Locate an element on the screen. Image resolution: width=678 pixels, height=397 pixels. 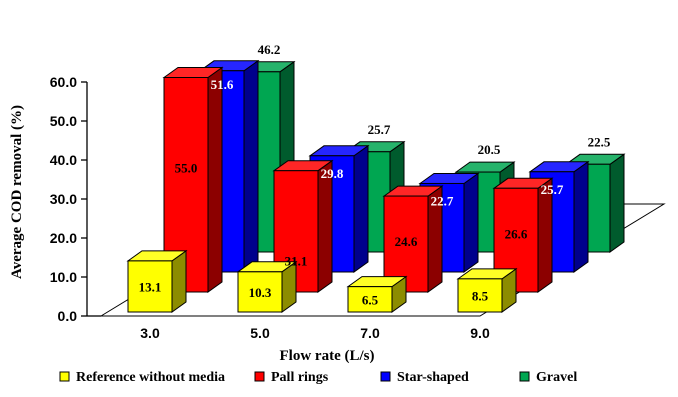
data-label: 8.5 is located at coordinates (480, 295).